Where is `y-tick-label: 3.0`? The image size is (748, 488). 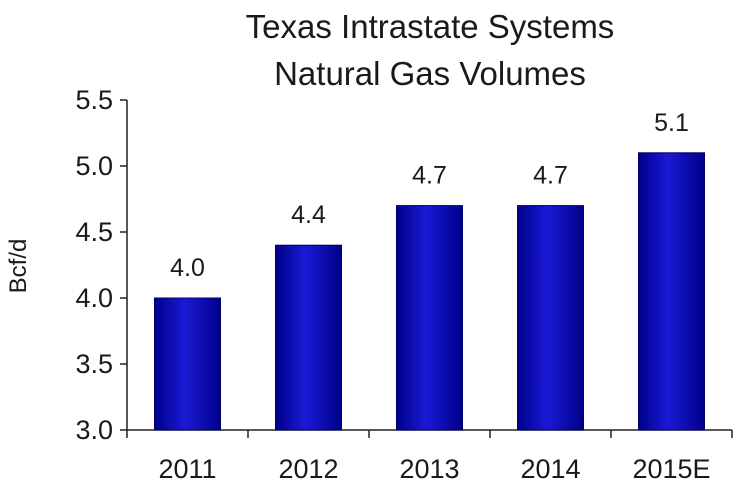
y-tick-label: 3.0 is located at coordinates (94, 430).